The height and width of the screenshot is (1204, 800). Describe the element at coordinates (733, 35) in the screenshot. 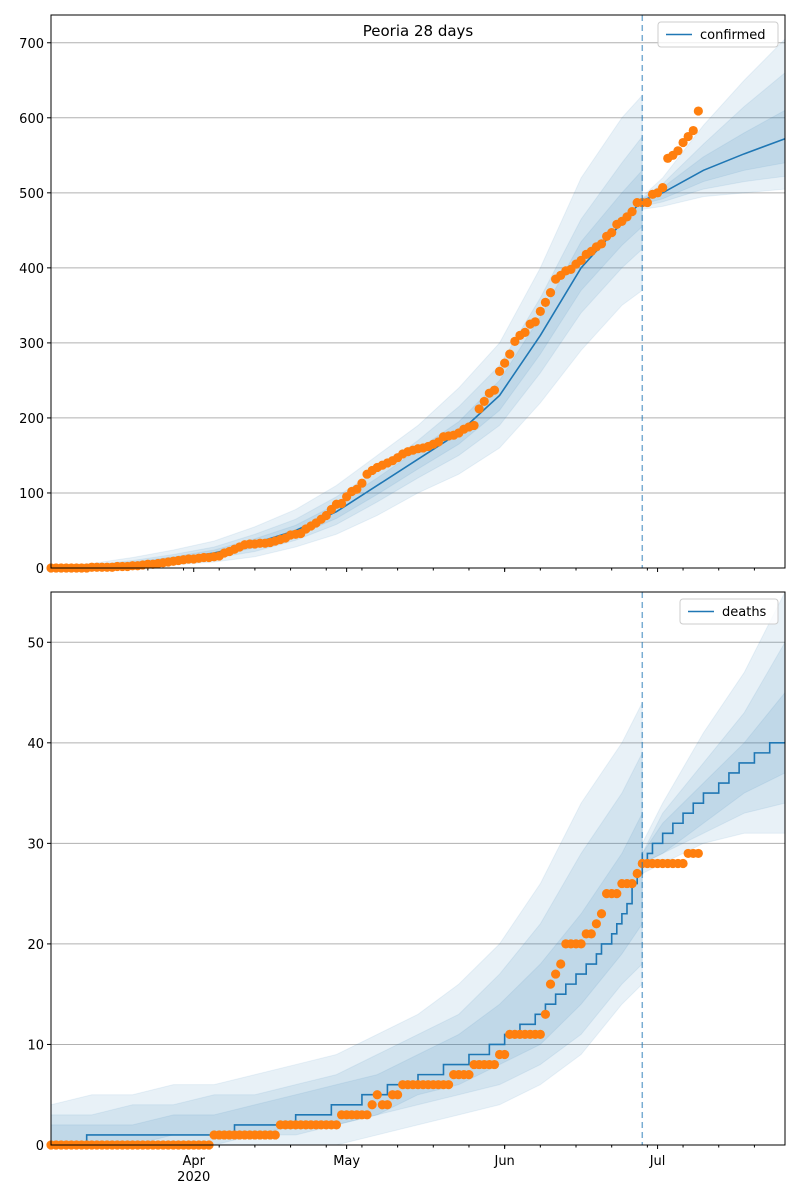

I see `legend-label: confirmed` at that location.